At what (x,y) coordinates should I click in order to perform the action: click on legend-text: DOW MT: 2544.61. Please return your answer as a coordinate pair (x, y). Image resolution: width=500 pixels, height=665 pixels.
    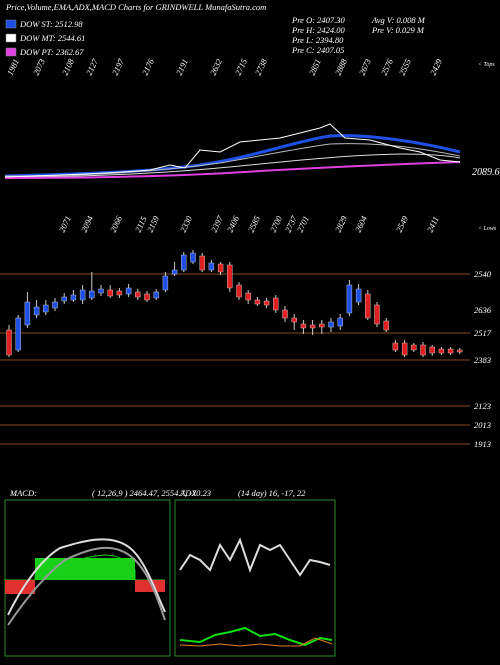
    Looking at the image, I should click on (52, 38).